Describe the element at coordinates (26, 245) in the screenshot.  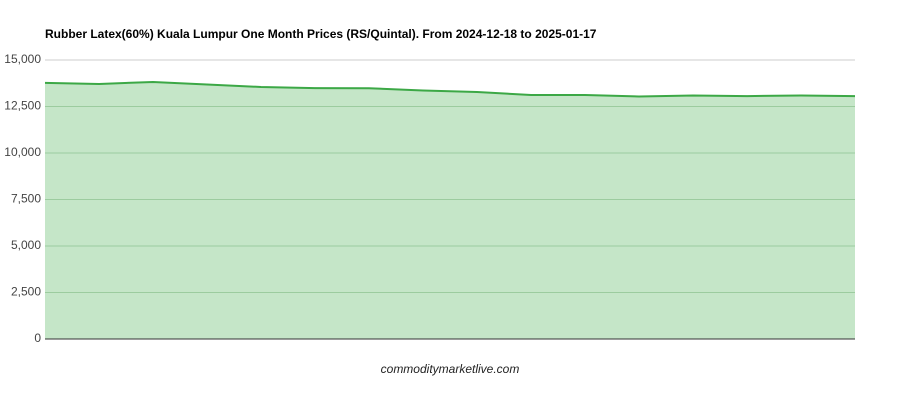
I see `y-tick-label: 5,000` at that location.